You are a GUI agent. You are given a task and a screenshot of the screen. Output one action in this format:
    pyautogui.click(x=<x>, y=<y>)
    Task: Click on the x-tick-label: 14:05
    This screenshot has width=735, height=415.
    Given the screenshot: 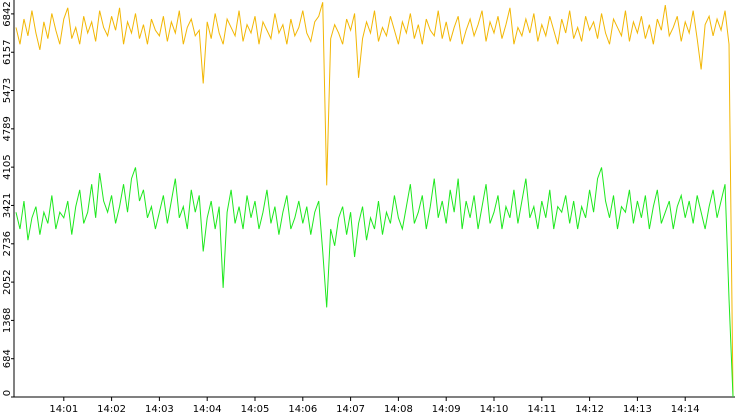 What is the action you would take?
    pyautogui.click(x=255, y=409)
    